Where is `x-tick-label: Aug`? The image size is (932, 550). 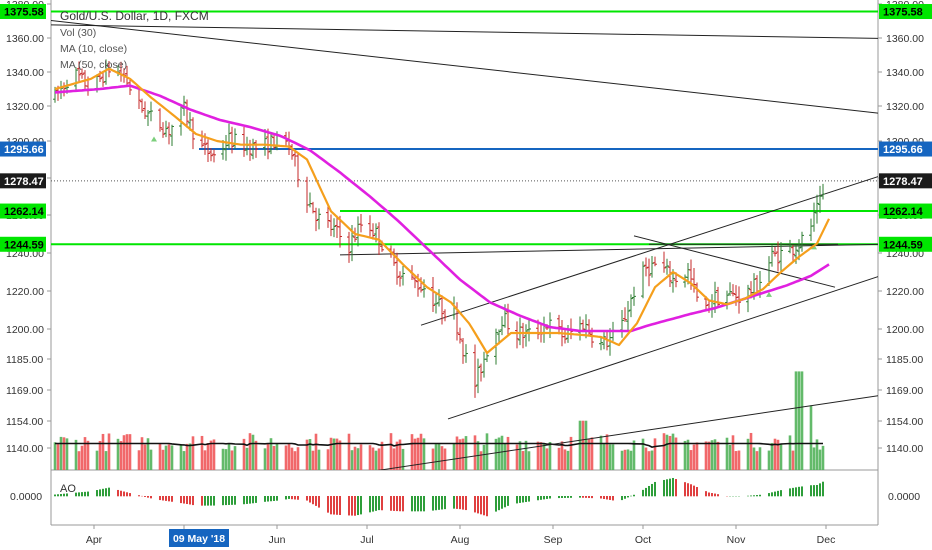 x-tick-label: Aug is located at coordinates (460, 540).